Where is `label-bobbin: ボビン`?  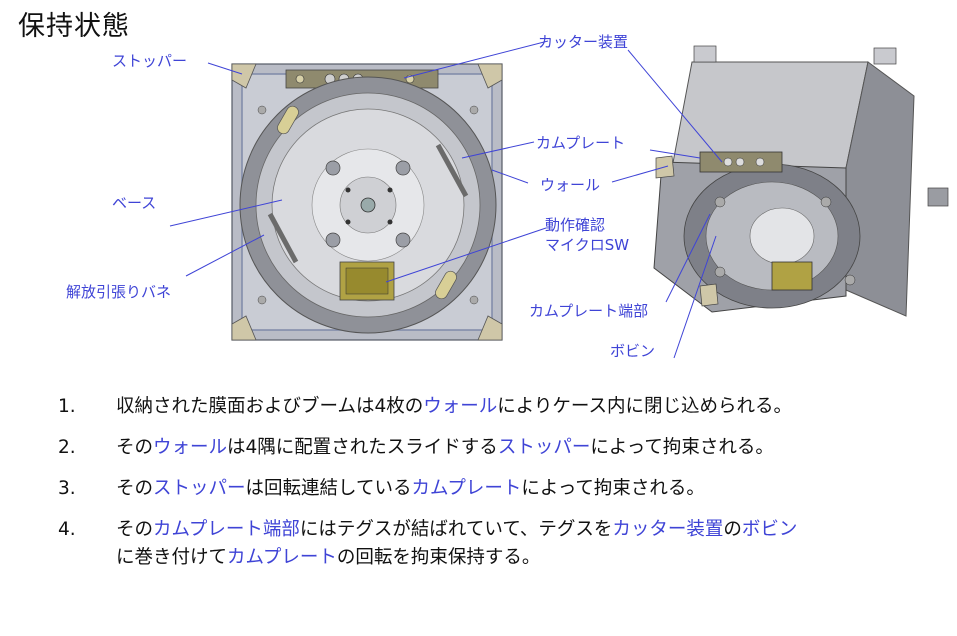 label-bobbin: ボビン is located at coordinates (633, 351).